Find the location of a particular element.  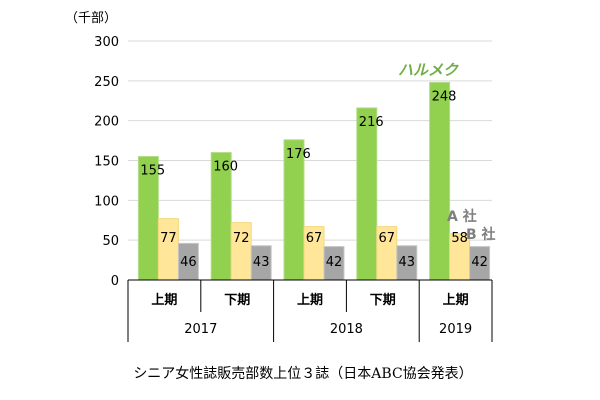

year-label: 2019 is located at coordinates (455, 329).